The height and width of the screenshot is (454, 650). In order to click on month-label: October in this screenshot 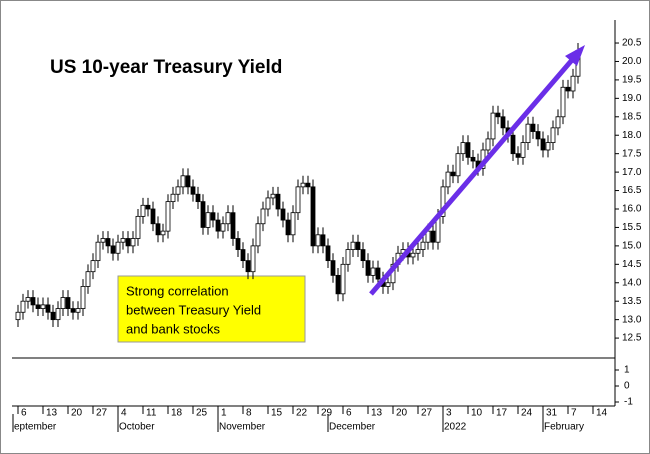, I will do `click(137, 427)`.